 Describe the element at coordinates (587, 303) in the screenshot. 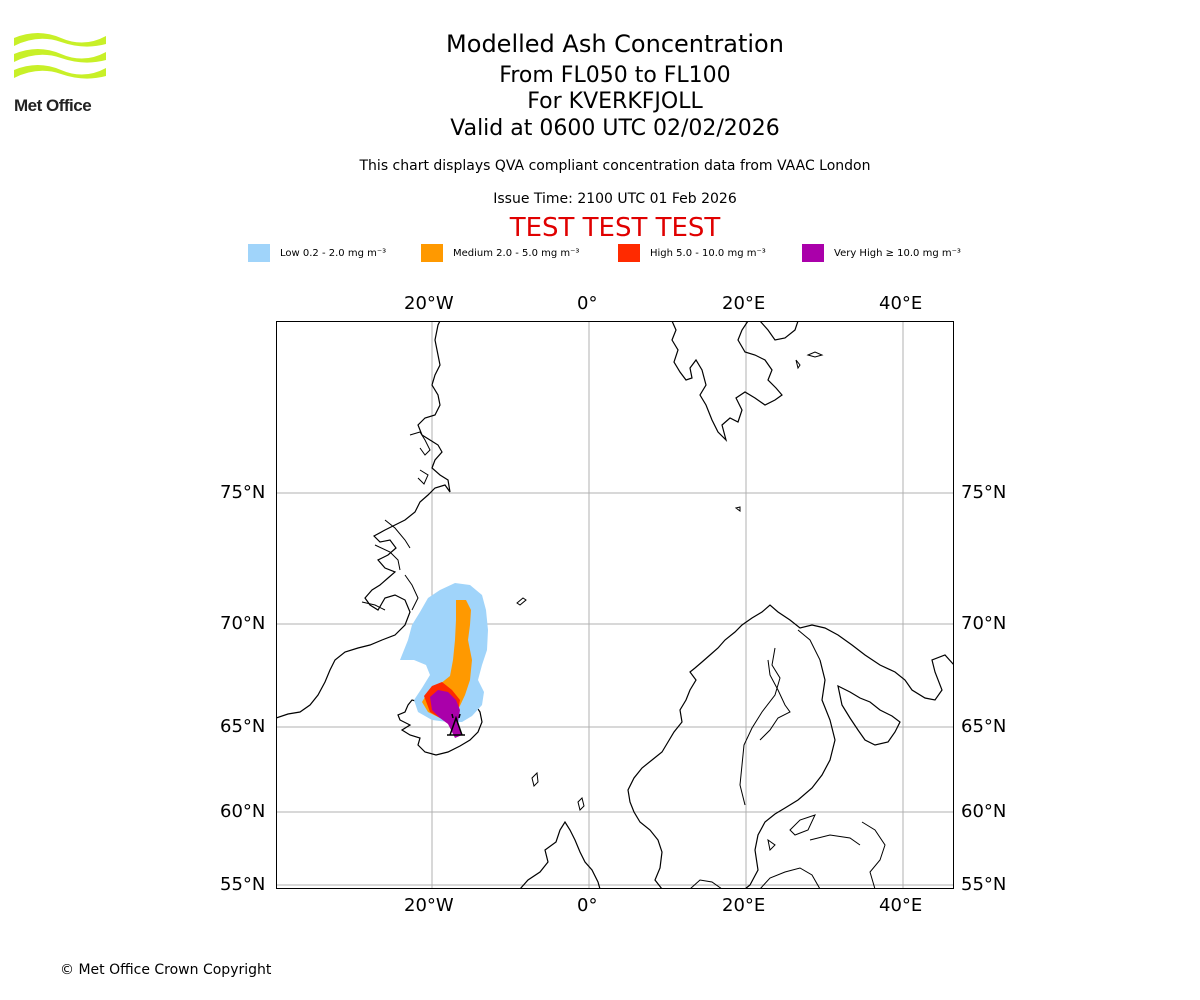

I see `lon-tick-top-0: 0°` at that location.